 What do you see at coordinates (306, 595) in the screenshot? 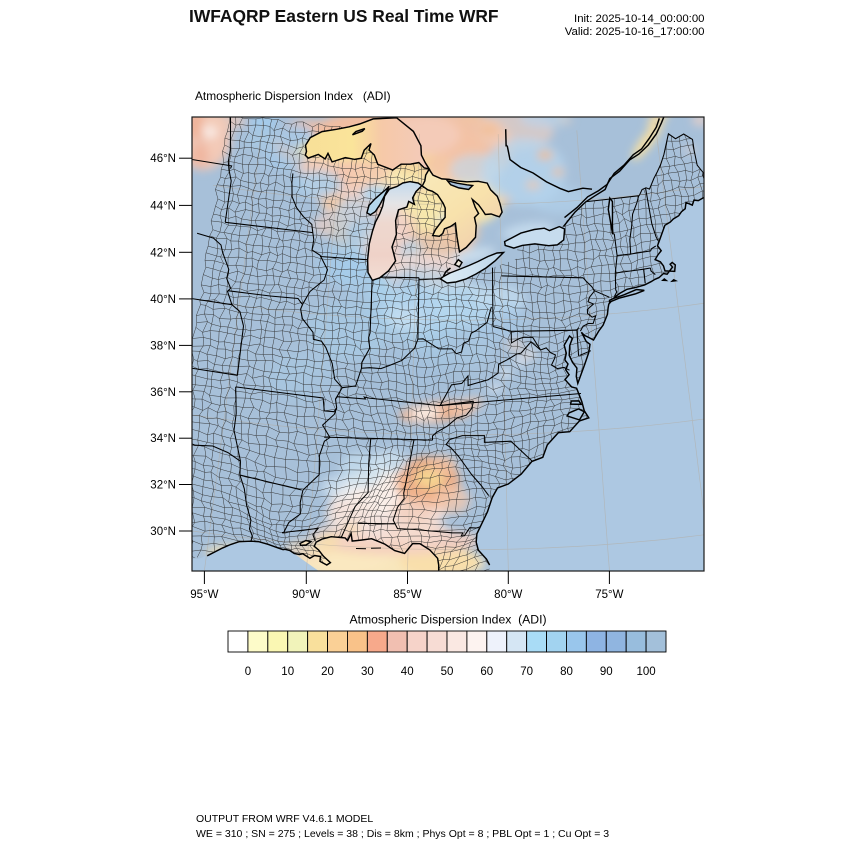
I see `svg-text: 90°W` at bounding box center [306, 595].